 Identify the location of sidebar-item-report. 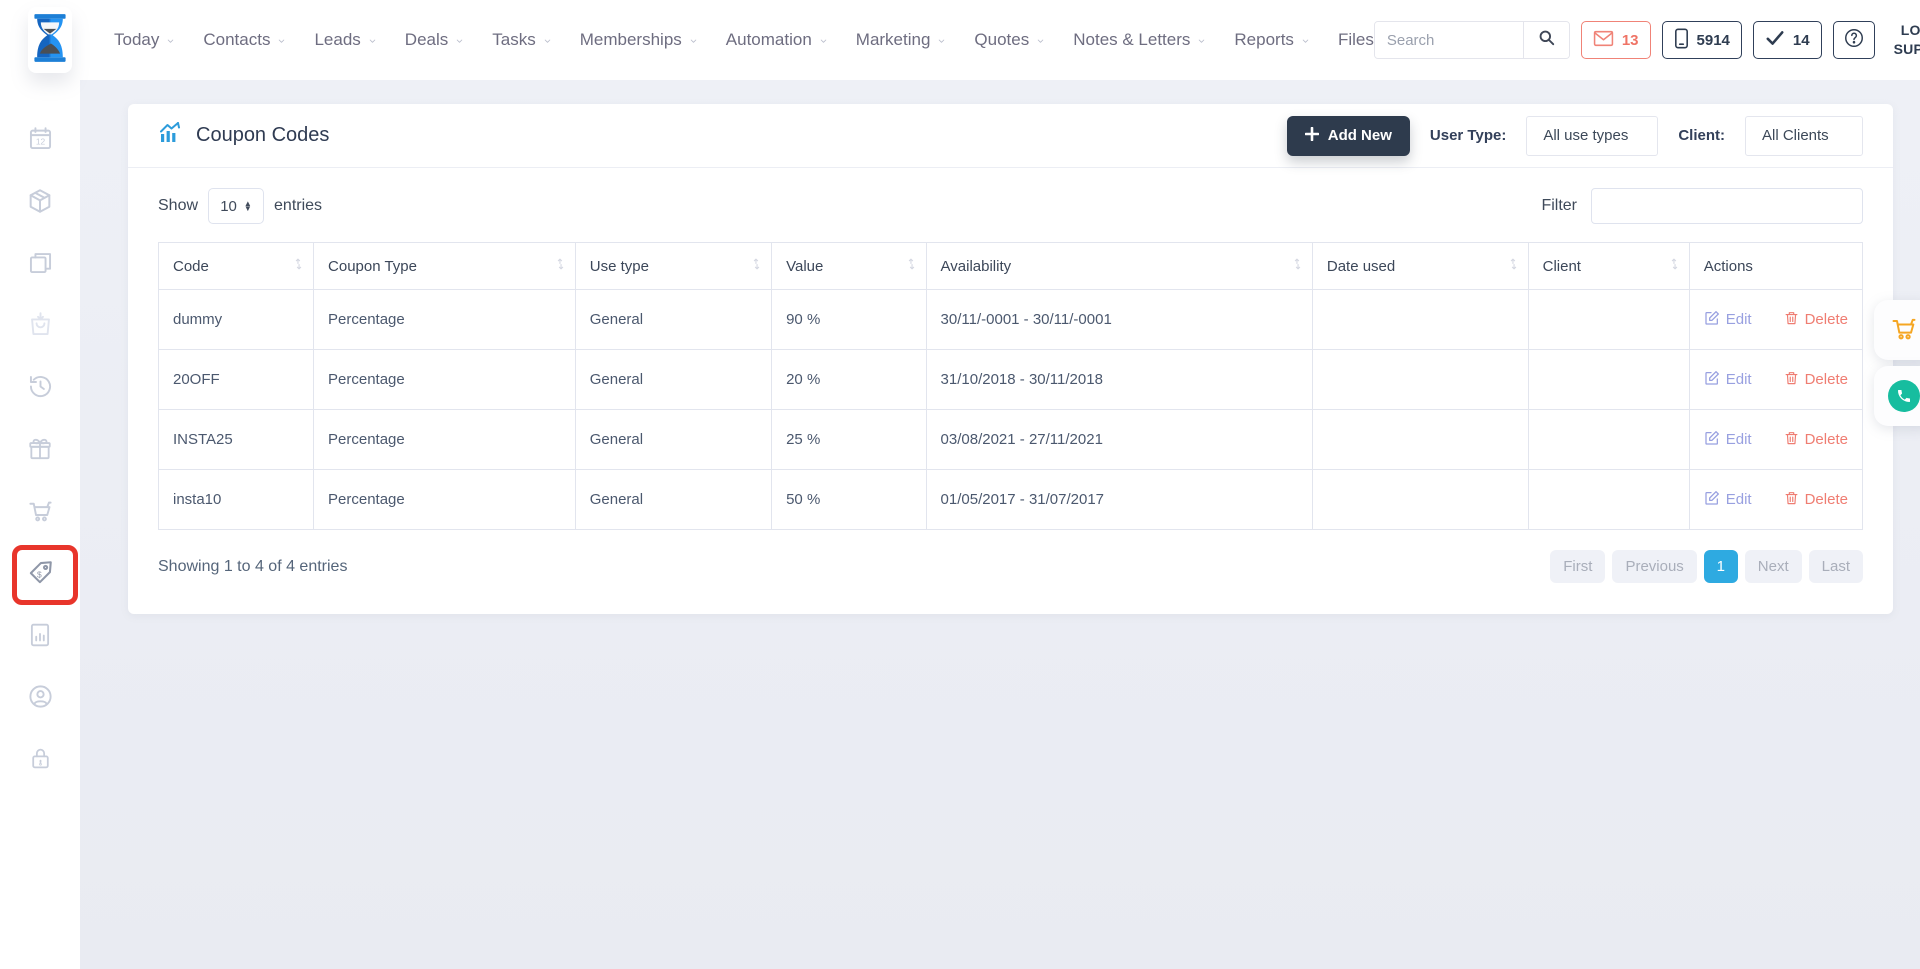
(40, 637).